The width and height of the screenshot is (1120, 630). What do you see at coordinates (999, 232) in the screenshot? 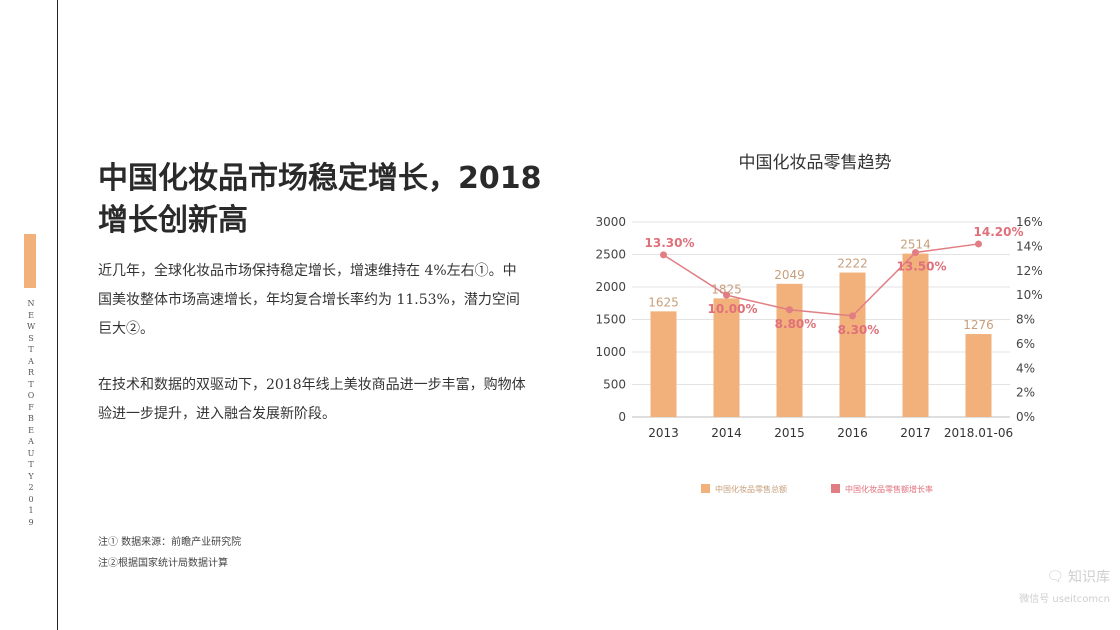
I see `line-value-label: 14.20%` at bounding box center [999, 232].